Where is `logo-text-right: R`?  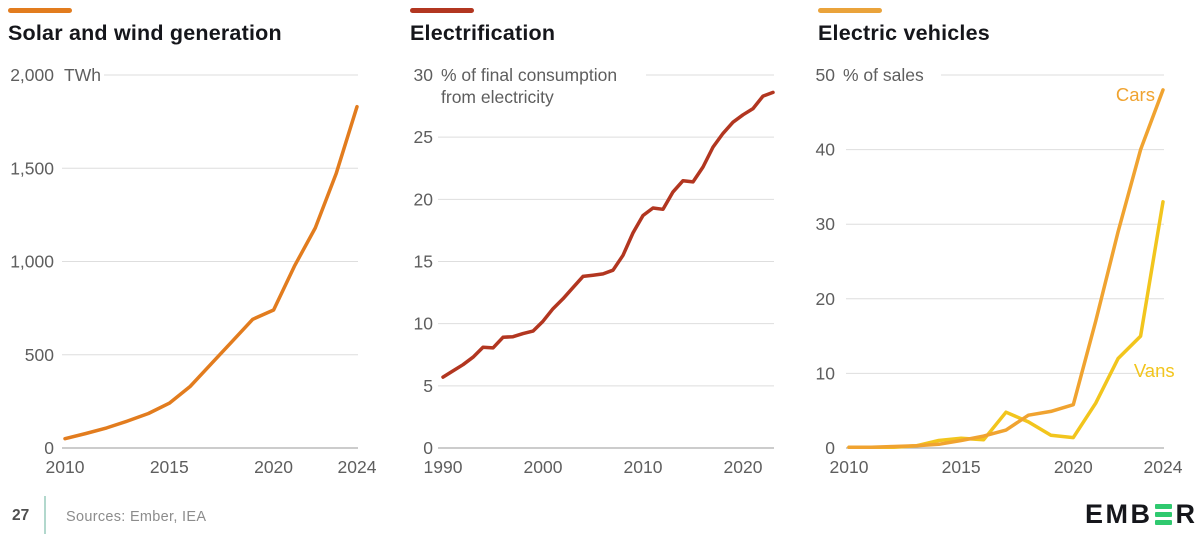 logo-text-right: R is located at coordinates (1186, 514).